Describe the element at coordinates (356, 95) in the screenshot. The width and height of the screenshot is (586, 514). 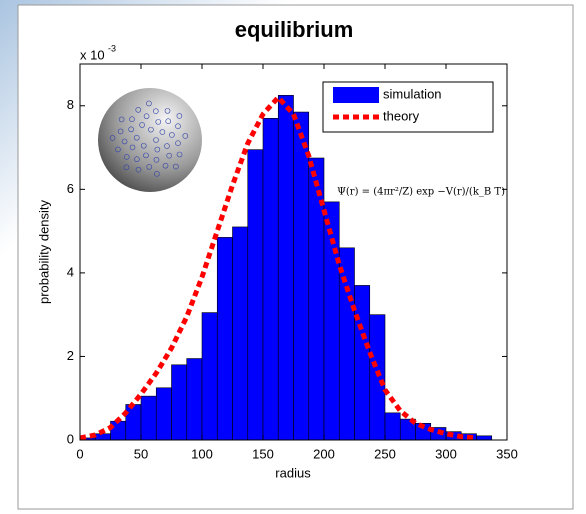
I see `legend-swatch` at that location.